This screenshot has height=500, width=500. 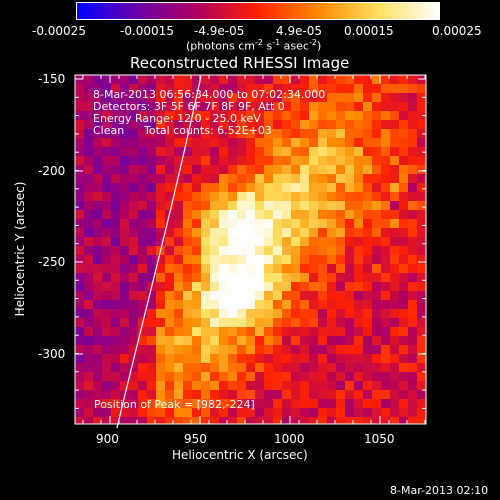 What do you see at coordinates (439, 490) in the screenshot?
I see `footer-timestamp: 8-Mar-2013 02:10` at bounding box center [439, 490].